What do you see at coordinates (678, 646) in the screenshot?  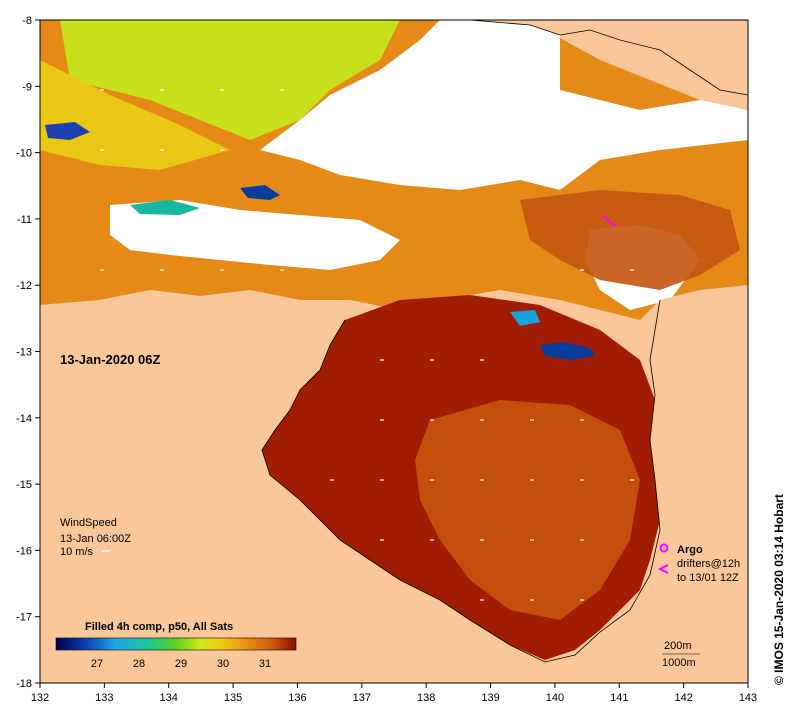 I see `contour-200-label: 200m` at bounding box center [678, 646].